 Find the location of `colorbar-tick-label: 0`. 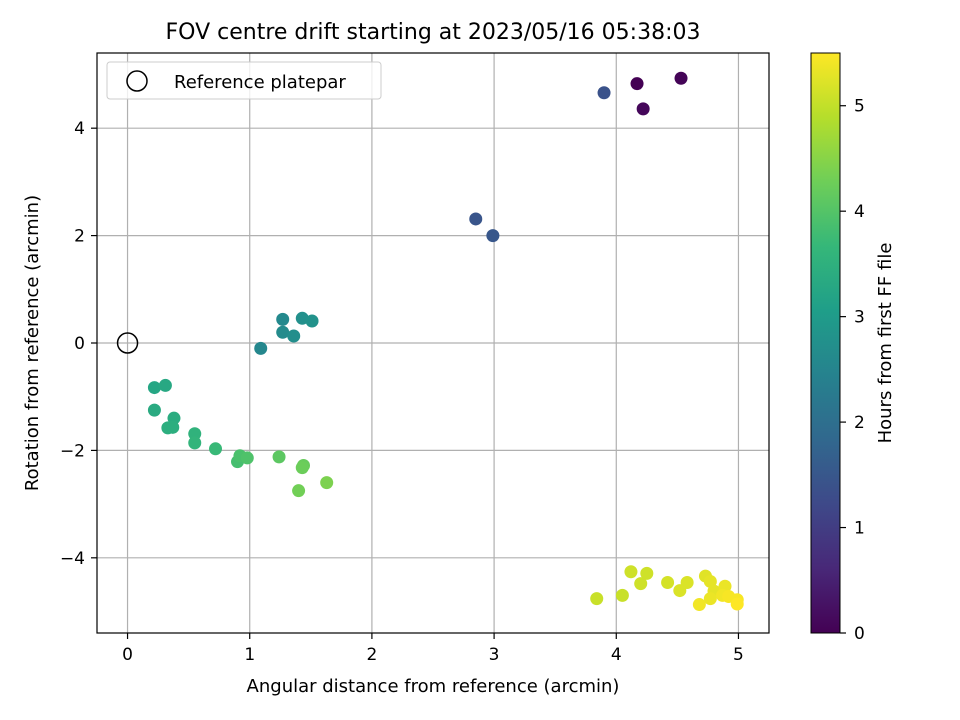

colorbar-tick-label: 0 is located at coordinates (859, 634).